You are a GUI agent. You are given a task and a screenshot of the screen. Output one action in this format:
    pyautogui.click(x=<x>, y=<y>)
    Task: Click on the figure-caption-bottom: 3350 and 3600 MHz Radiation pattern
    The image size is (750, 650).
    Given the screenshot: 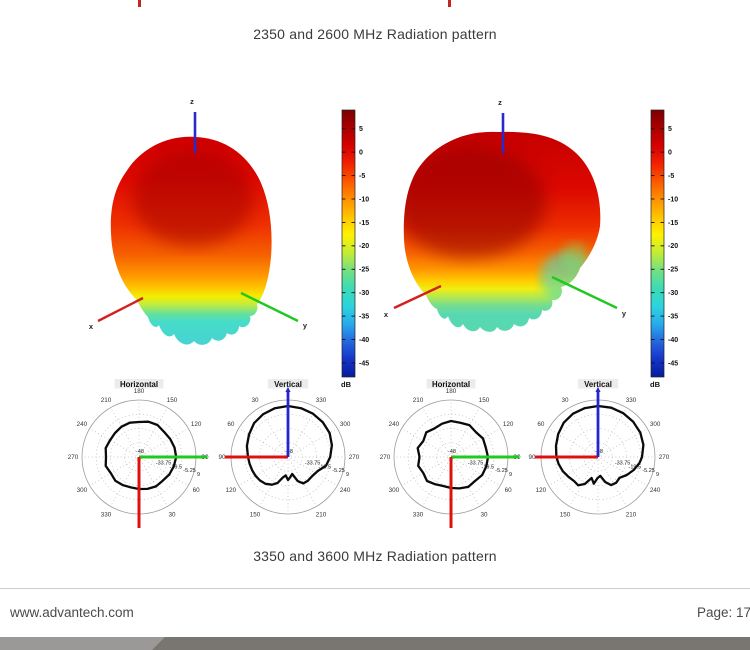 What is the action you would take?
    pyautogui.click(x=375, y=556)
    